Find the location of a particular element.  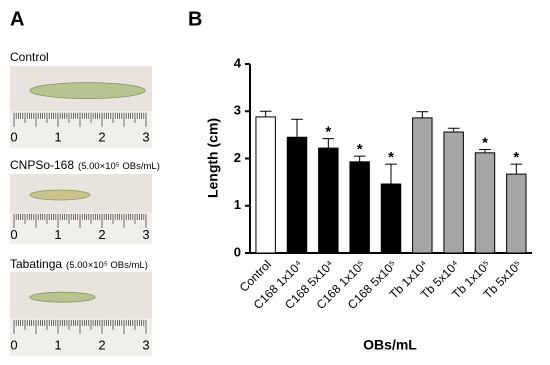

y-axis-title: Length (cm) is located at coordinates (213, 158).